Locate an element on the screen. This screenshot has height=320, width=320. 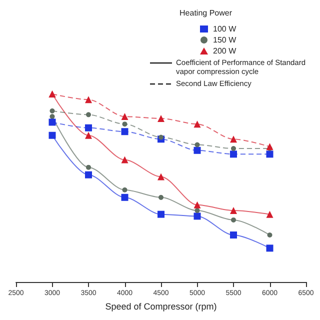
legend-title: Heating Power is located at coordinates (206, 13).